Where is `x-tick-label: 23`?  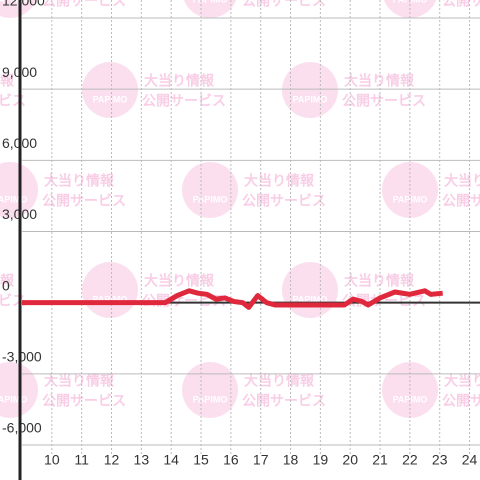 x-tick-label: 23 is located at coordinates (440, 460).